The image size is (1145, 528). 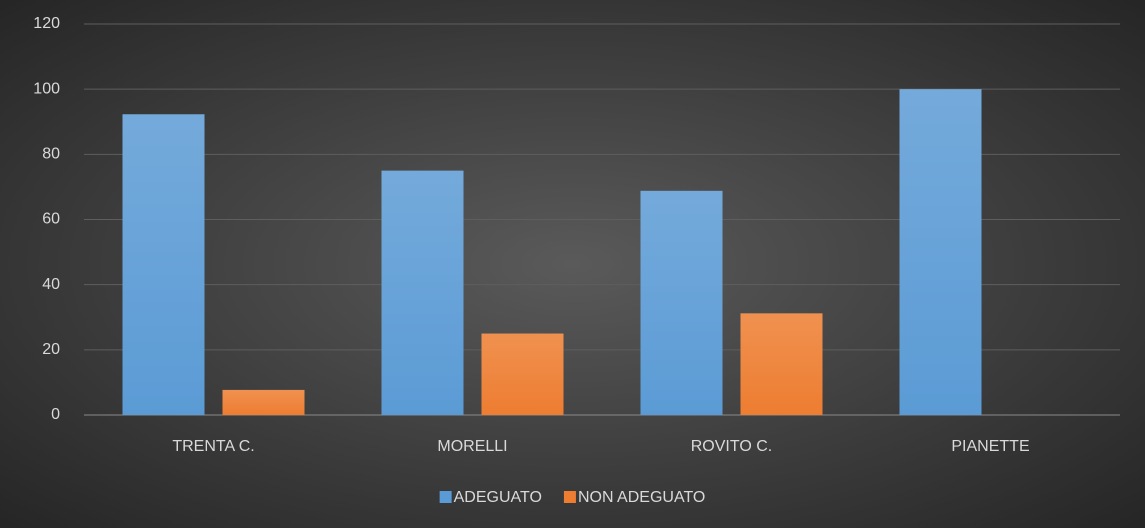 What do you see at coordinates (51, 154) in the screenshot?
I see `y-tick-label: 80` at bounding box center [51, 154].